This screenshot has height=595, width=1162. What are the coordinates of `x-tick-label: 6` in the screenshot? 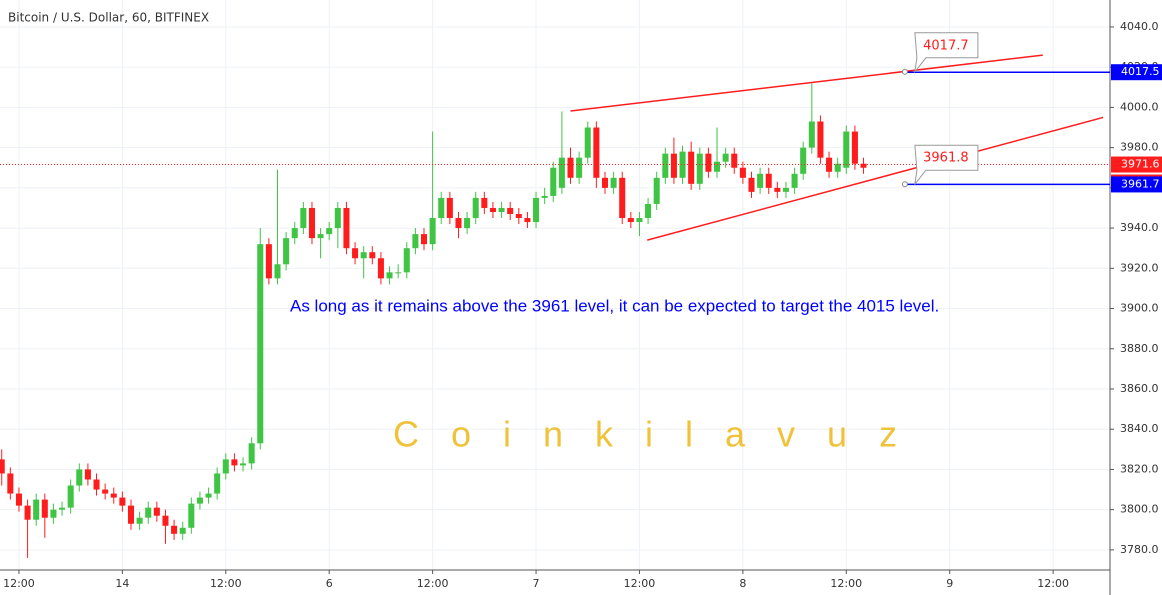 It's located at (329, 583).